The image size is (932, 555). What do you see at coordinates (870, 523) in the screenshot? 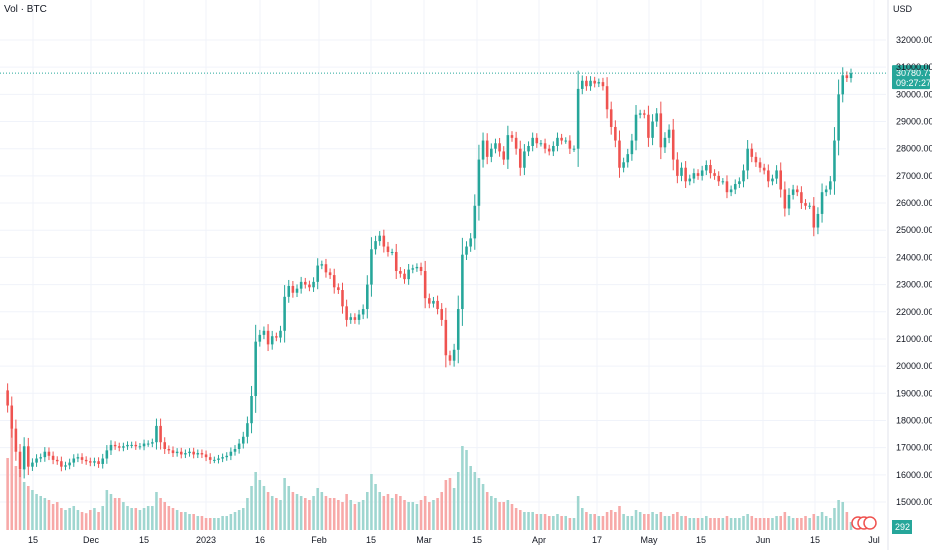
I see `event-marker-icon` at bounding box center [870, 523].